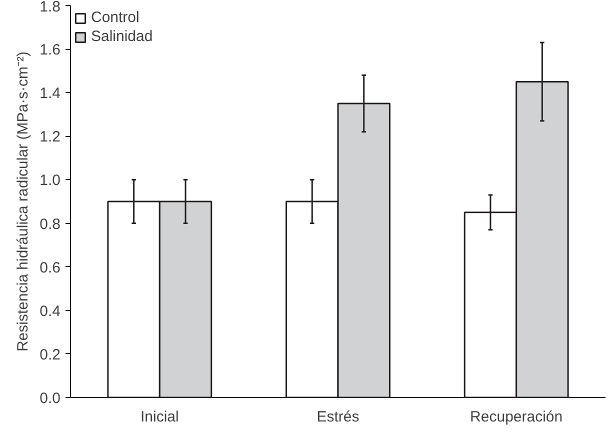 This screenshot has height=432, width=616. Describe the element at coordinates (50, 8) in the screenshot. I see `y-tick-label: 1.8` at that location.